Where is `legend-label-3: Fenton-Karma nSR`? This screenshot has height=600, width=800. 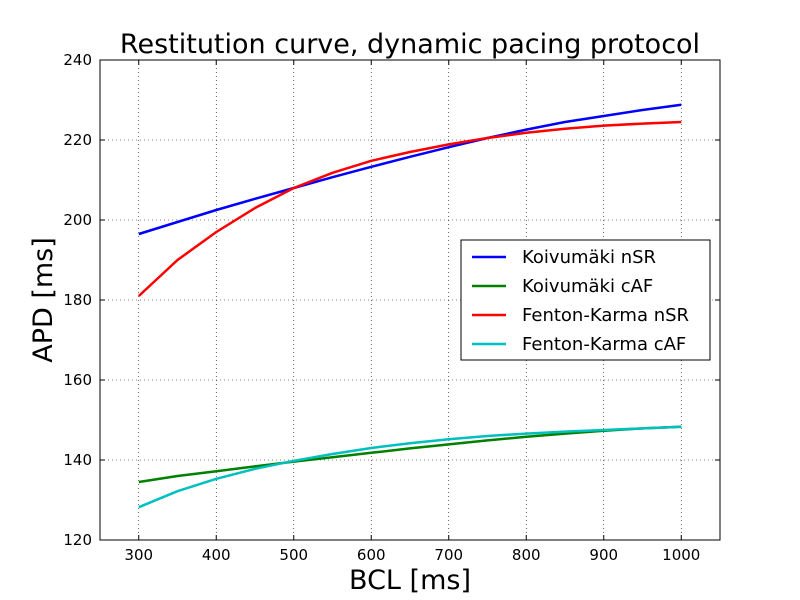 legend-label-3: Fenton-Karma nSR is located at coordinates (605, 315).